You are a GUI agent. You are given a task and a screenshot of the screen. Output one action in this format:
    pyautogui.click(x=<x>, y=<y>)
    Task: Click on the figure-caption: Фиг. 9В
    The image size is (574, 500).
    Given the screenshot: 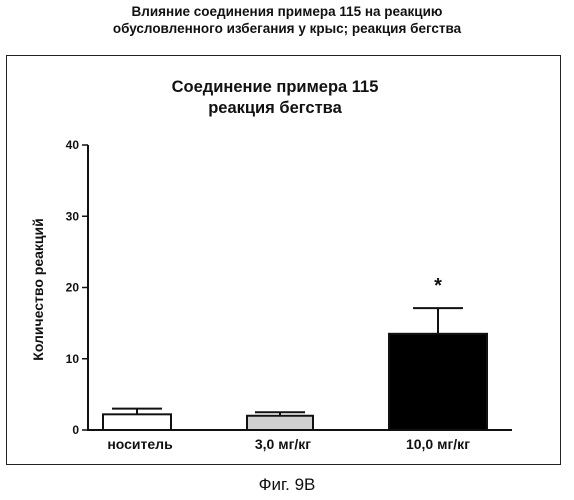 What is the action you would take?
    pyautogui.click(x=287, y=485)
    